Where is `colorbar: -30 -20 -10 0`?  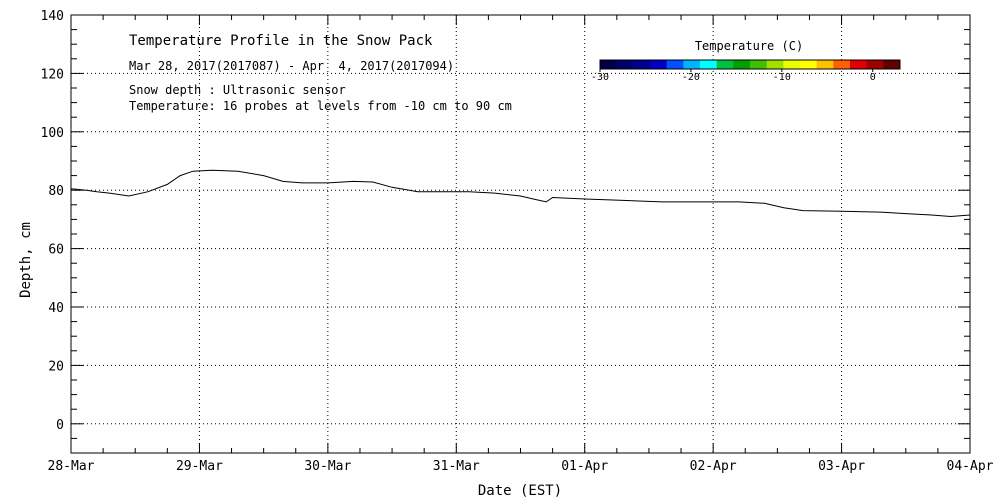 colorbar: -30 -20 -10 0 is located at coordinates (746, 71).